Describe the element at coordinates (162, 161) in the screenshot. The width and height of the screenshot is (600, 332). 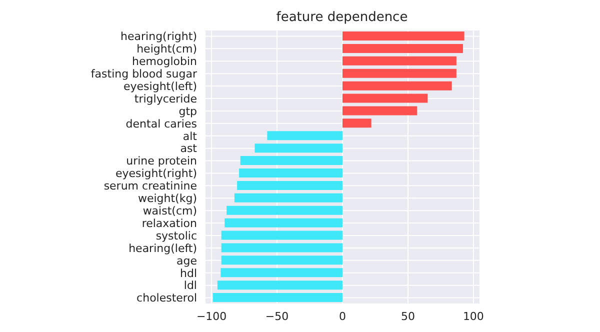
I see `y-tick-label: urine protein` at that location.